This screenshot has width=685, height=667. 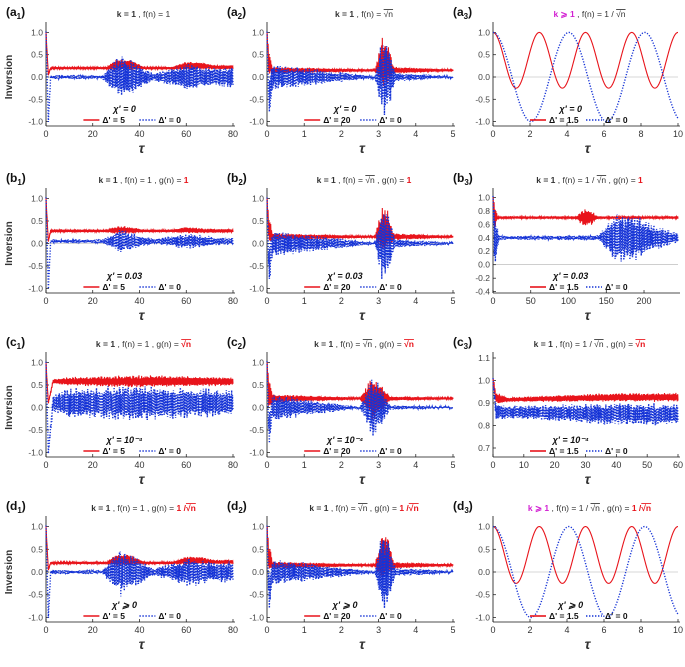 What do you see at coordinates (590, 344) in the screenshot?
I see `panel-title: k = 1 , f(n) = 1 / √n , g(n) = √n` at bounding box center [590, 344].